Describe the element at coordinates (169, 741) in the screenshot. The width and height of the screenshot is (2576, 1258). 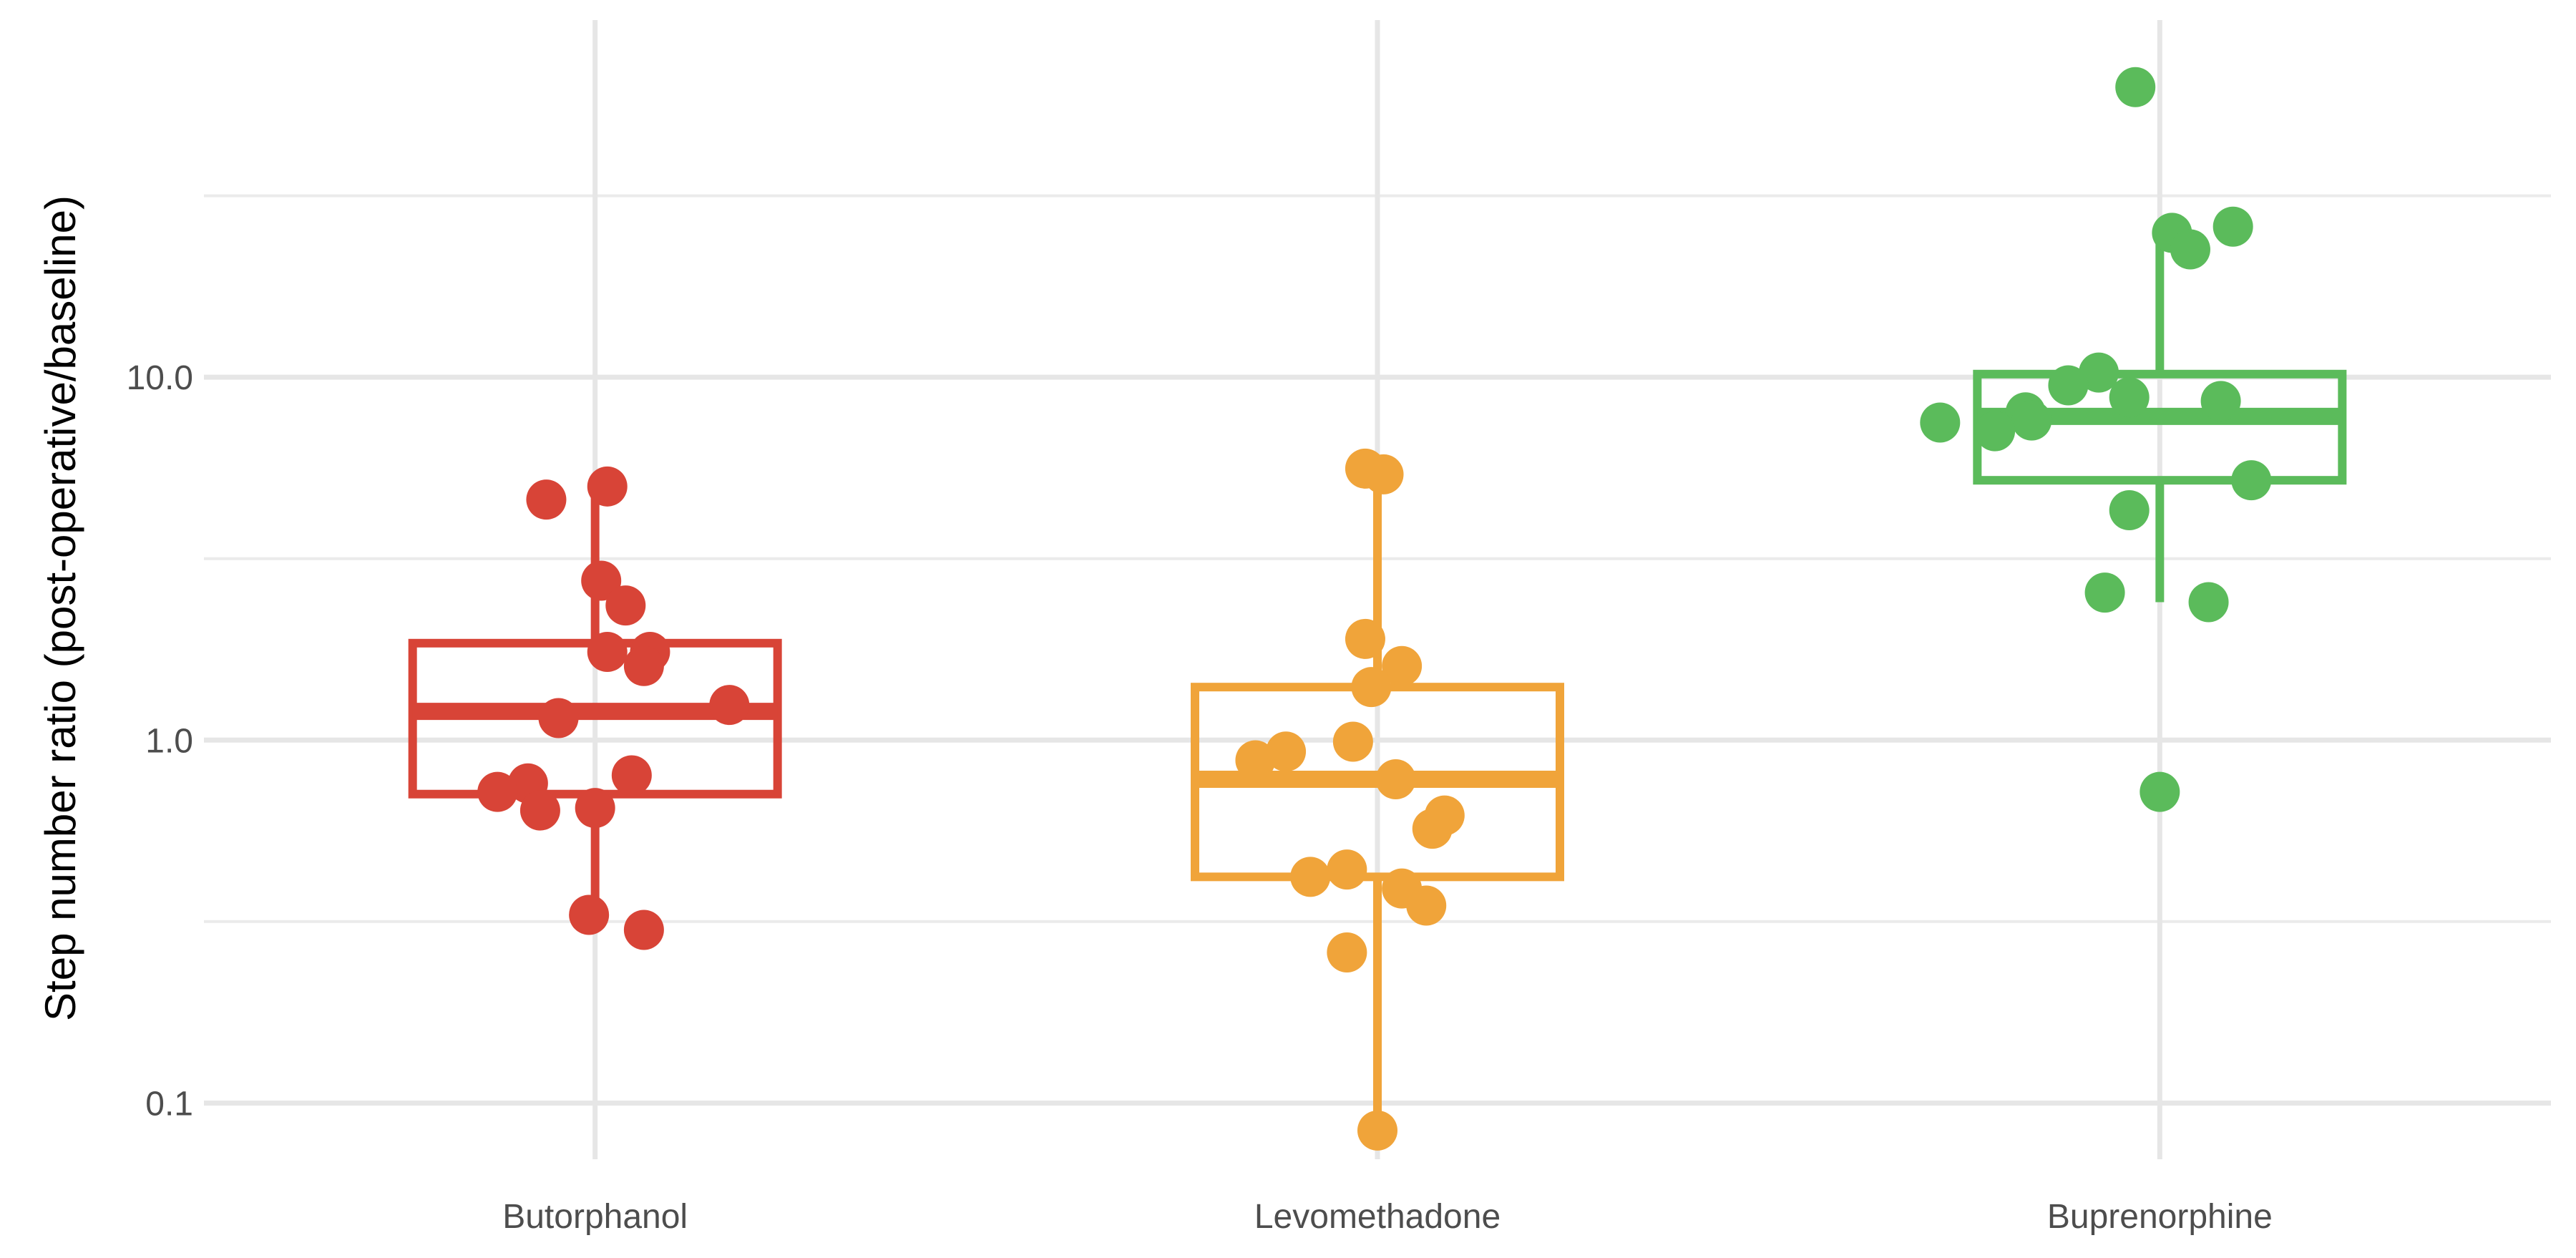
I see `y-tick-label: 1.0` at that location.